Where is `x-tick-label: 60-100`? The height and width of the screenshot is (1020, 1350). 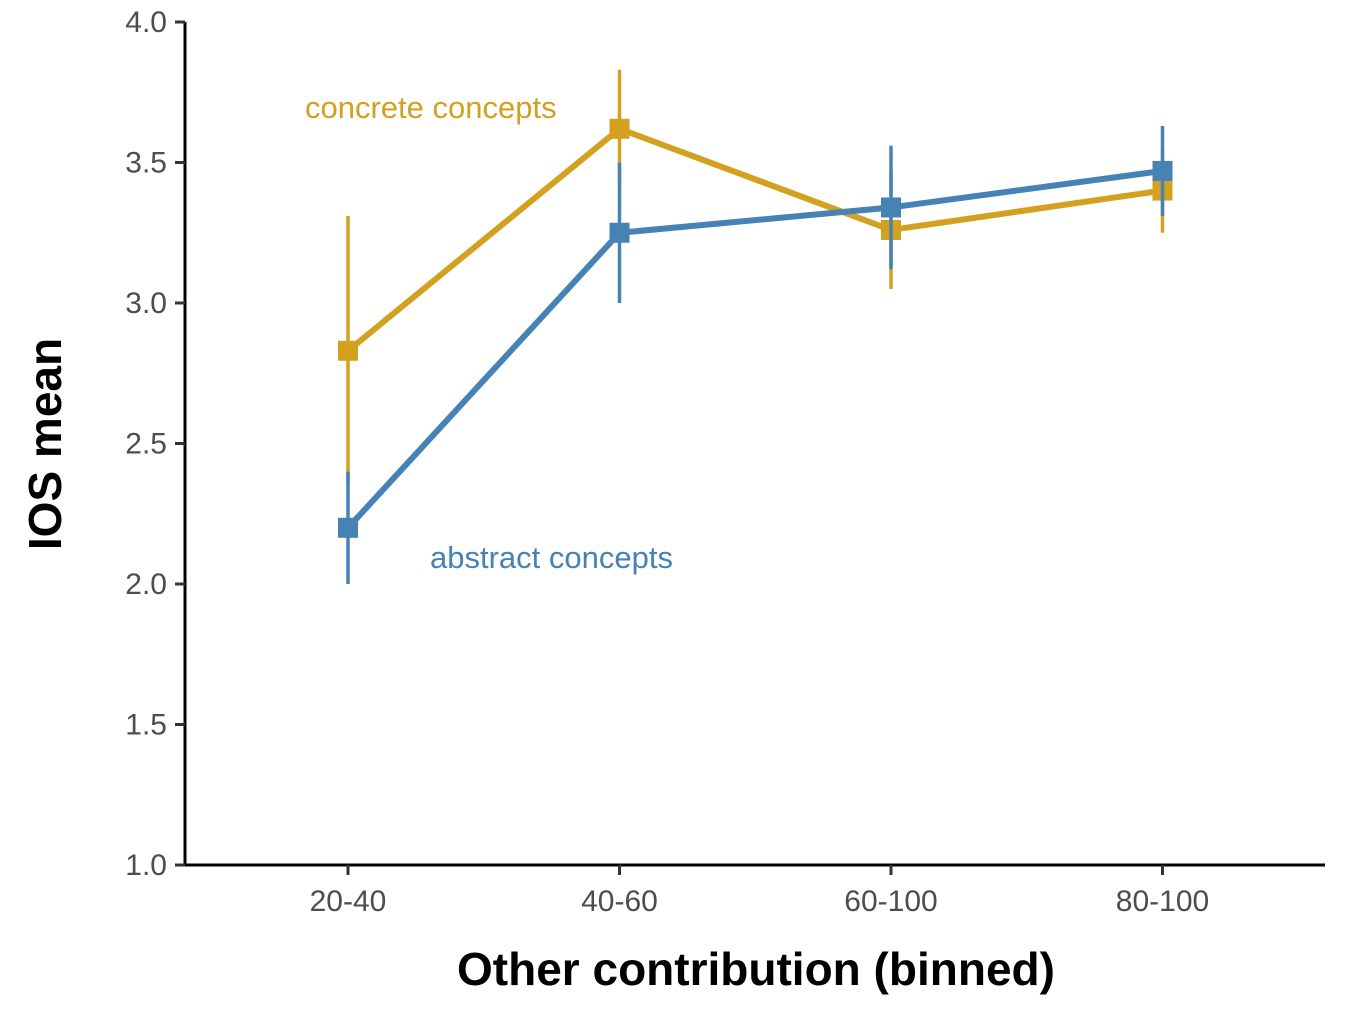
x-tick-label: 60-100 is located at coordinates (890, 901).